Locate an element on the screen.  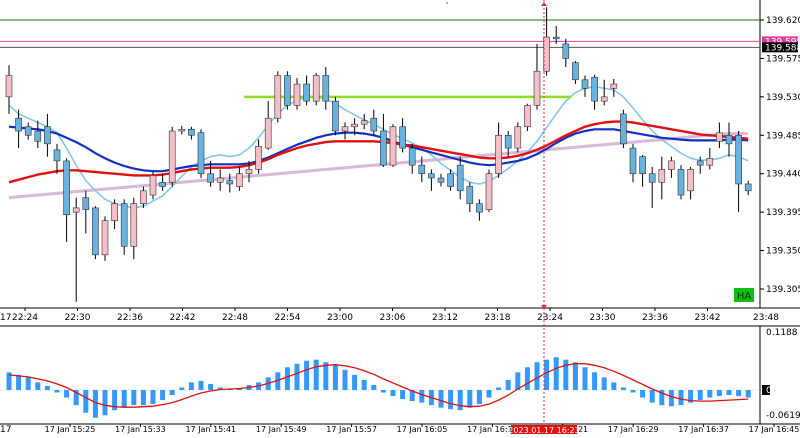
time-tick-label-edge: 23:48 is located at coordinates (766, 318).